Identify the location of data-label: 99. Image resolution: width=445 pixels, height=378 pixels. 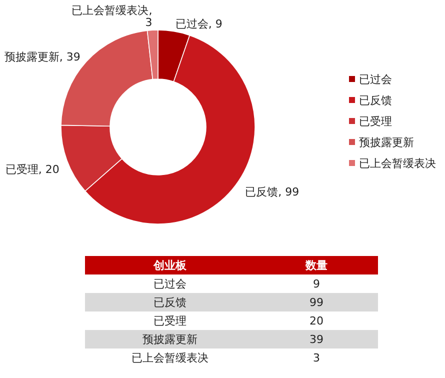
(317, 302).